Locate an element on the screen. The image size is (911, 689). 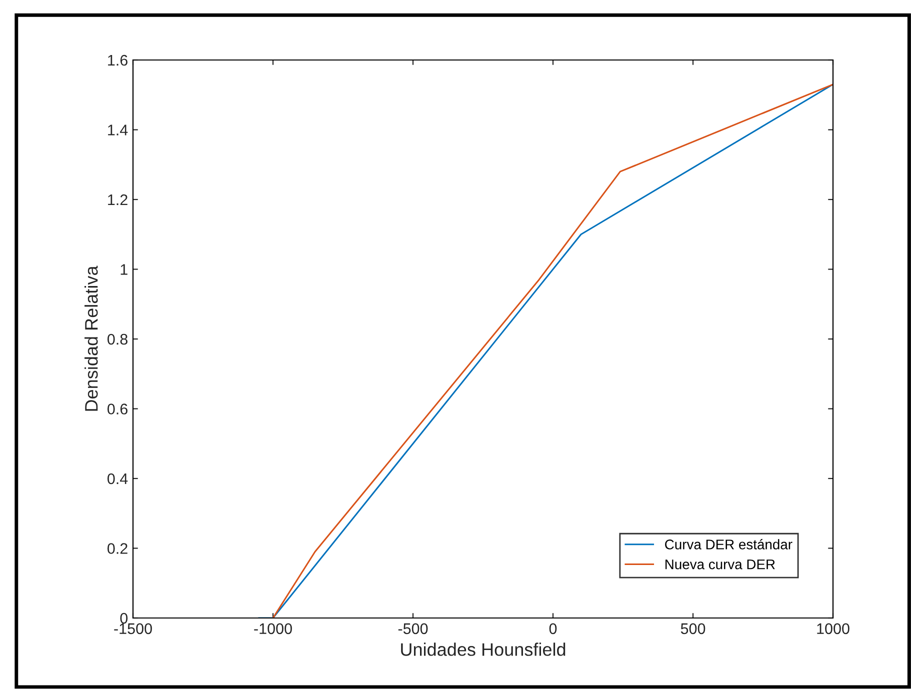
x-tick-label: -500 is located at coordinates (413, 628).